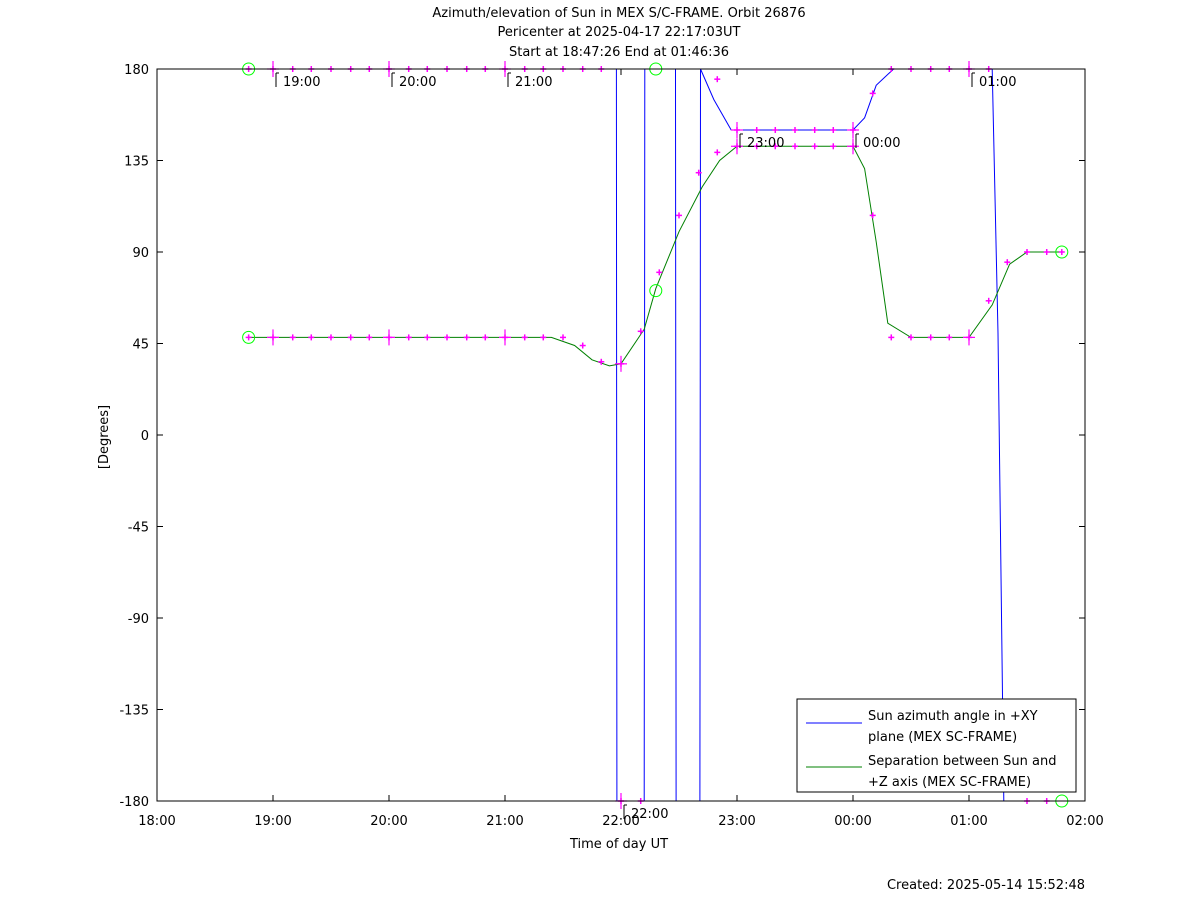 This screenshot has height=901, width=1200. I want to click on y-tick-label: -45, so click(138, 528).